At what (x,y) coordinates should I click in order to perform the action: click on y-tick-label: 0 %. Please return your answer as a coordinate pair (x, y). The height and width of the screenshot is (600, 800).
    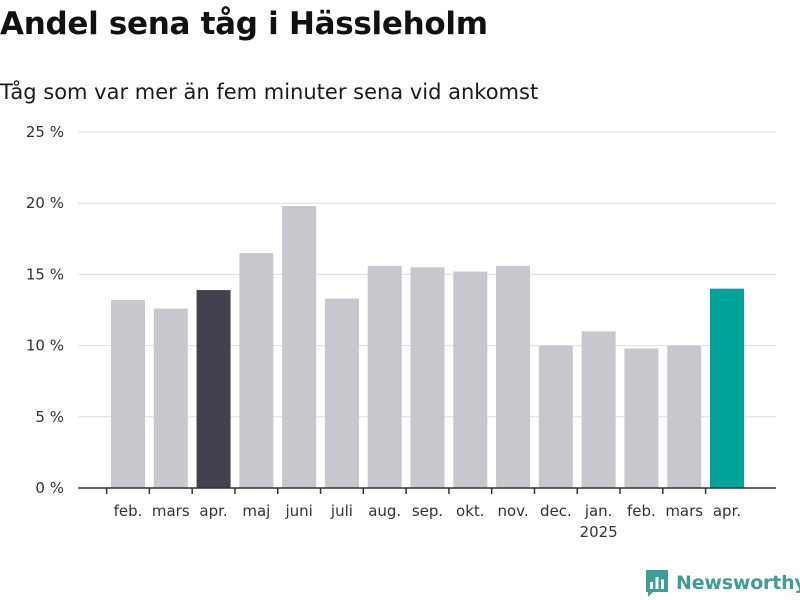
    Looking at the image, I should click on (49, 488).